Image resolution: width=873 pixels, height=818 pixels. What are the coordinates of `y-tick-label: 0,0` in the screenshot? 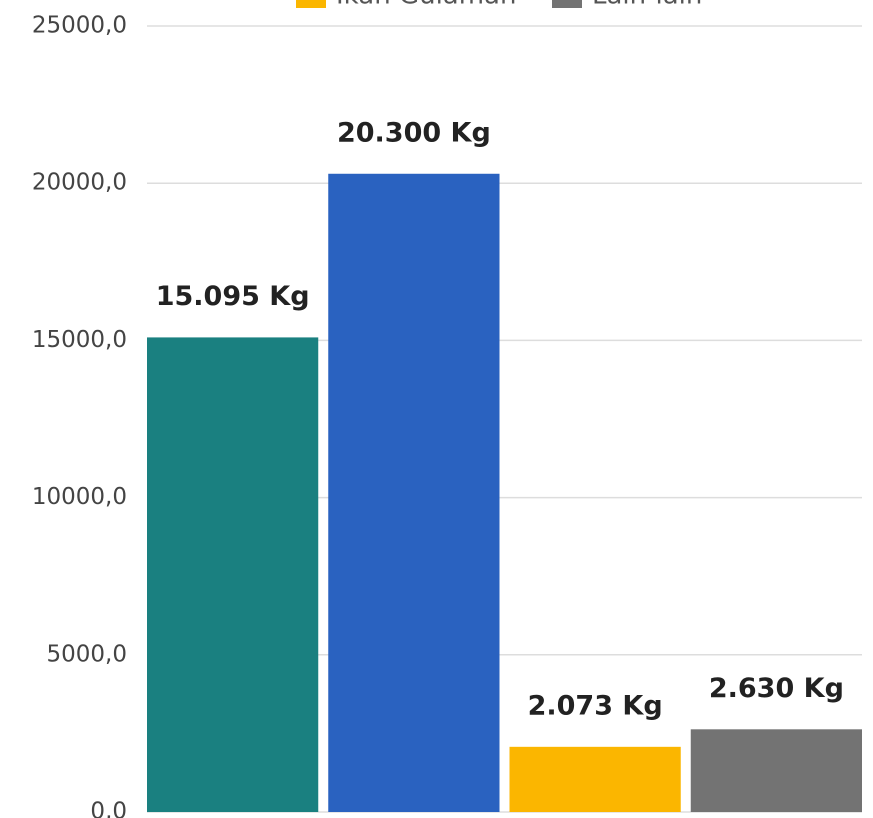 It's located at (108, 808).